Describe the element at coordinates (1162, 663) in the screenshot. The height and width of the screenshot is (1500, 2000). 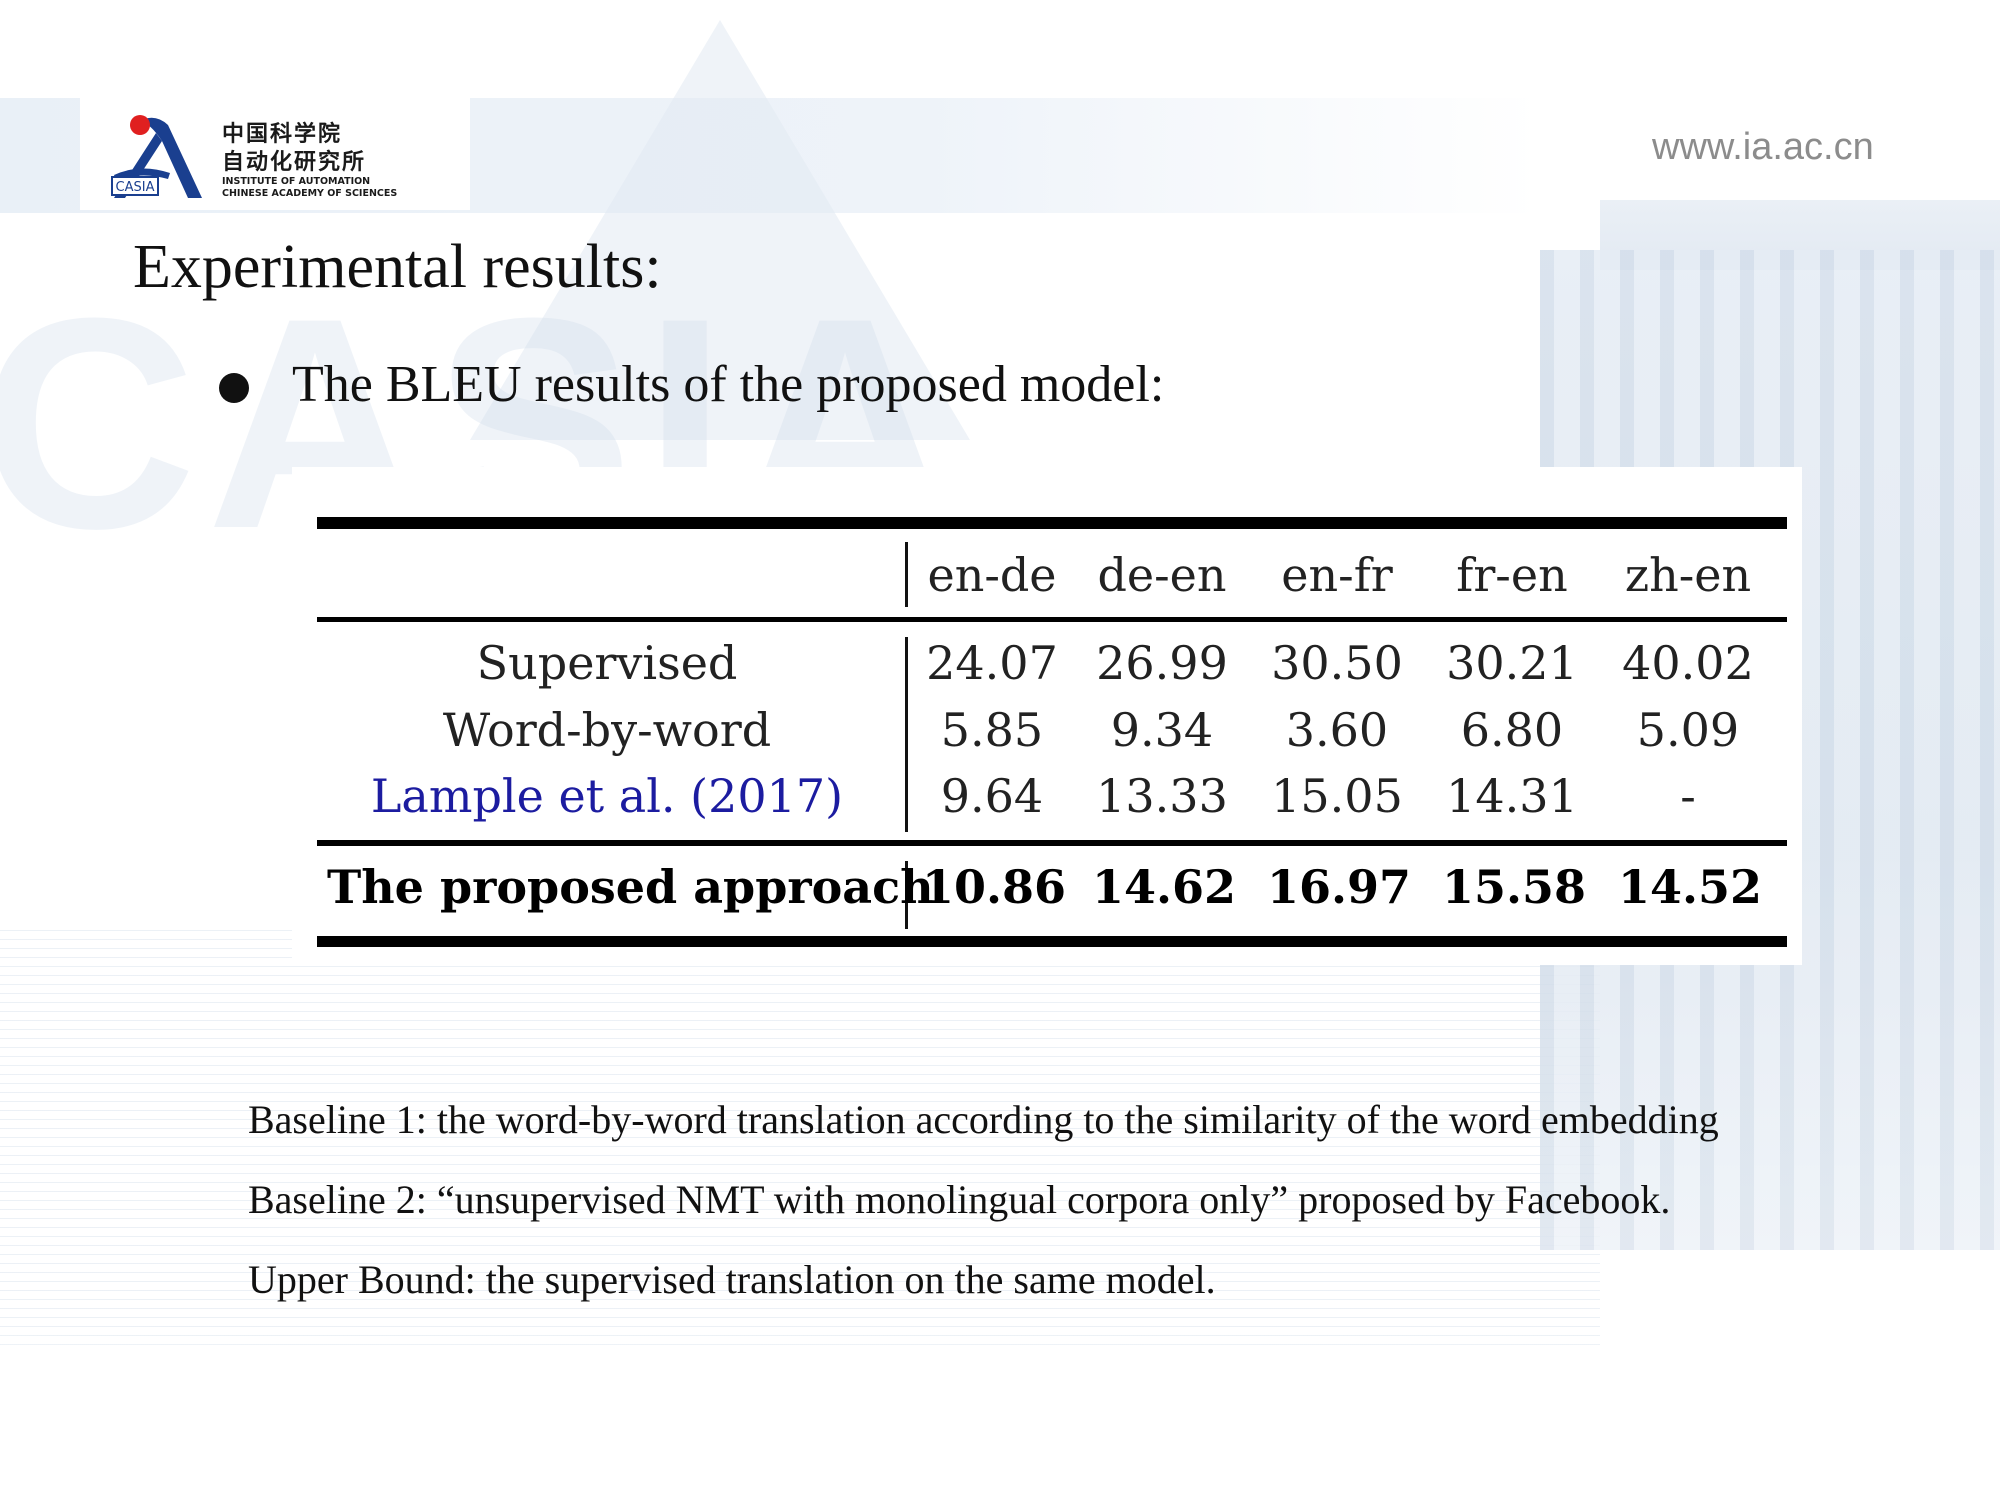
I see `table-cell: 26.99` at that location.